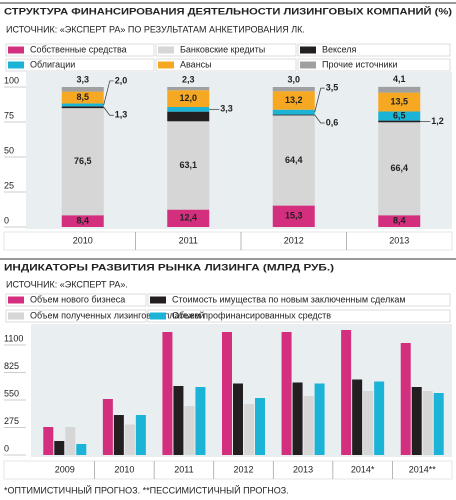 The image size is (456, 500). What do you see at coordinates (188, 165) in the screenshot?
I see `value-label: 63,1` at bounding box center [188, 165].